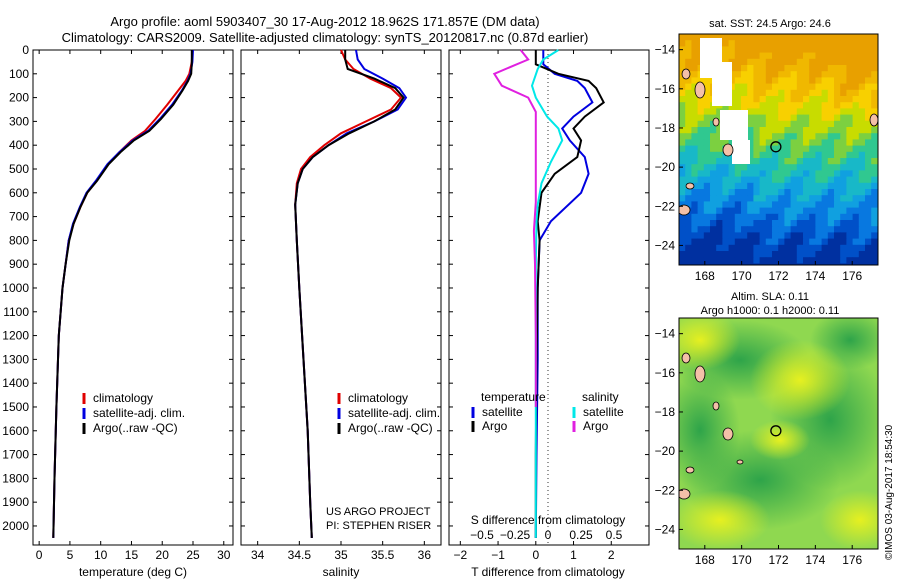  What do you see at coordinates (742, 560) in the screenshot?
I see `map-x-tick-label: 170` at bounding box center [742, 560].